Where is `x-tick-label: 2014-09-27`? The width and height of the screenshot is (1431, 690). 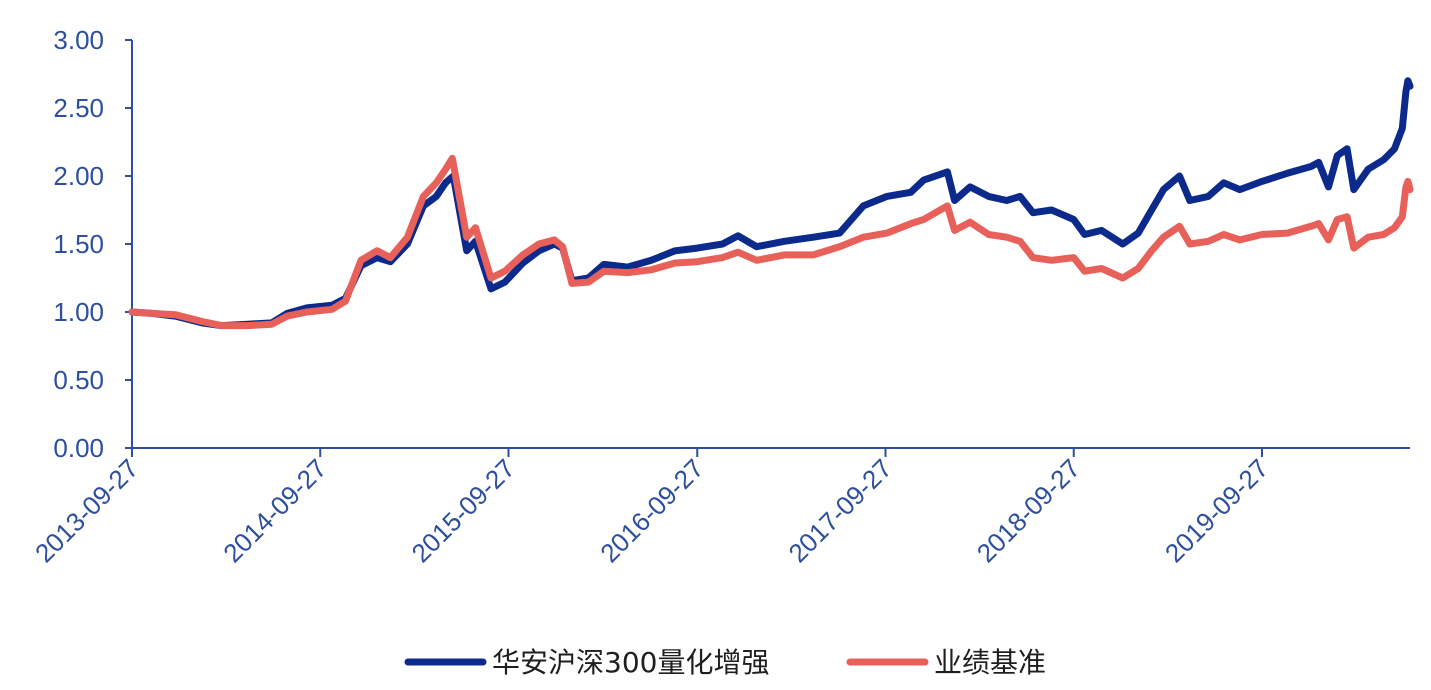
x-tick-label: 2014-09-27 is located at coordinates (274, 510).